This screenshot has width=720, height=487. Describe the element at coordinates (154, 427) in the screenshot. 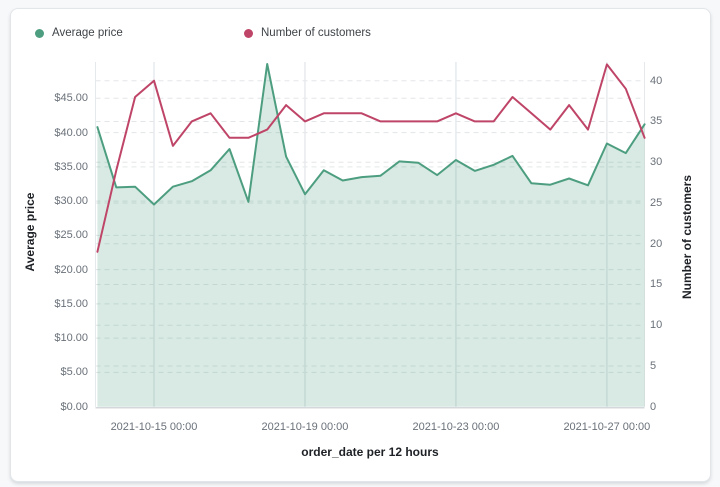

I see `x-axis-tick-label: 2021-10-15 00:00` at that location.